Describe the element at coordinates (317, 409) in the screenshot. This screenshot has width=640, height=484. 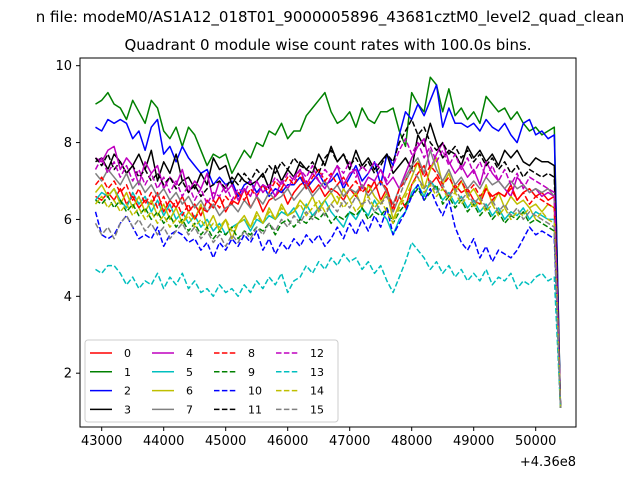
I see `legend-label-15: 15` at that location.